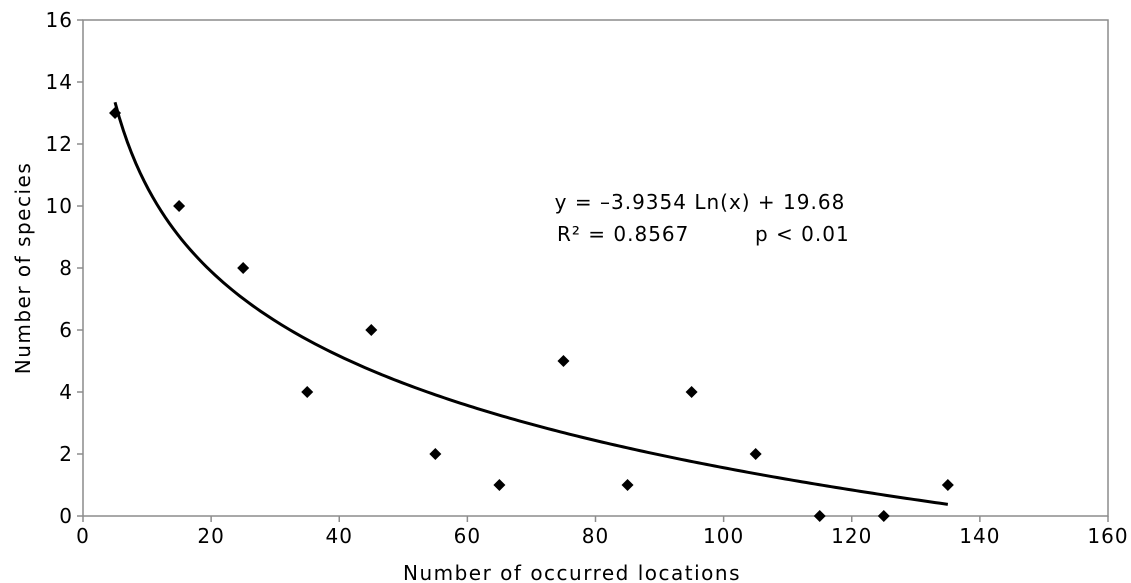  I want to click on y-axis-ticks: 0 2 4 6 8 10 12 14 16, so click(64, 268).